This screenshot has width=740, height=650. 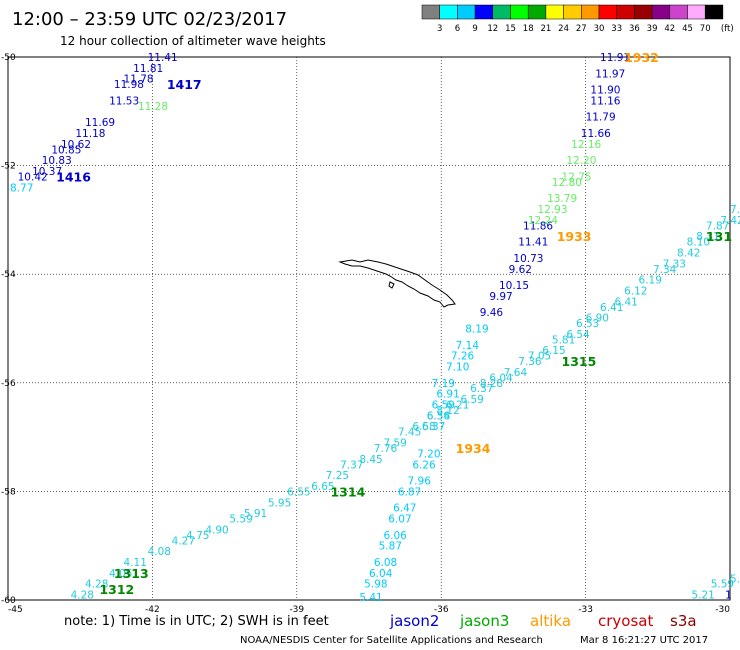 What do you see at coordinates (574, 236) in the screenshot?
I see `pass-id-label: 1933` at bounding box center [574, 236].